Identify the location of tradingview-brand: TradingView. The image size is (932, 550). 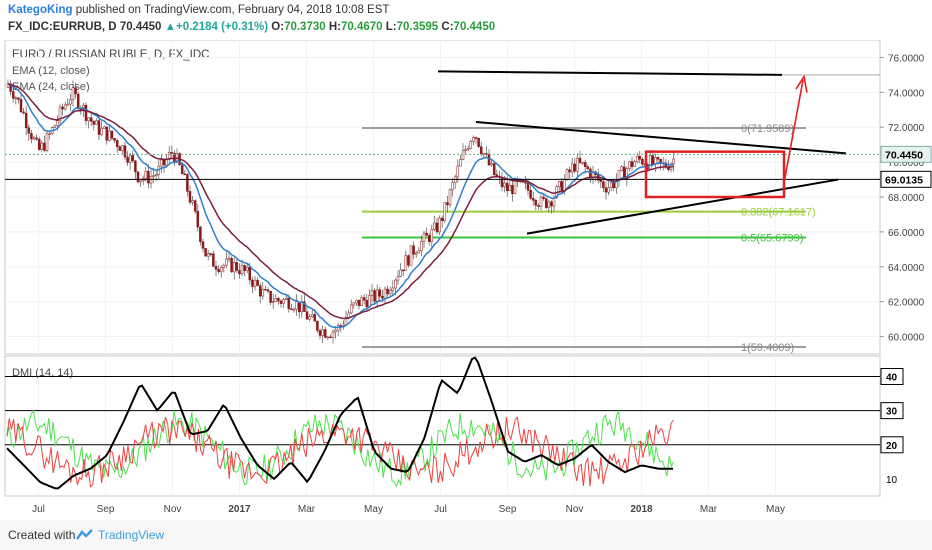
(131, 535).